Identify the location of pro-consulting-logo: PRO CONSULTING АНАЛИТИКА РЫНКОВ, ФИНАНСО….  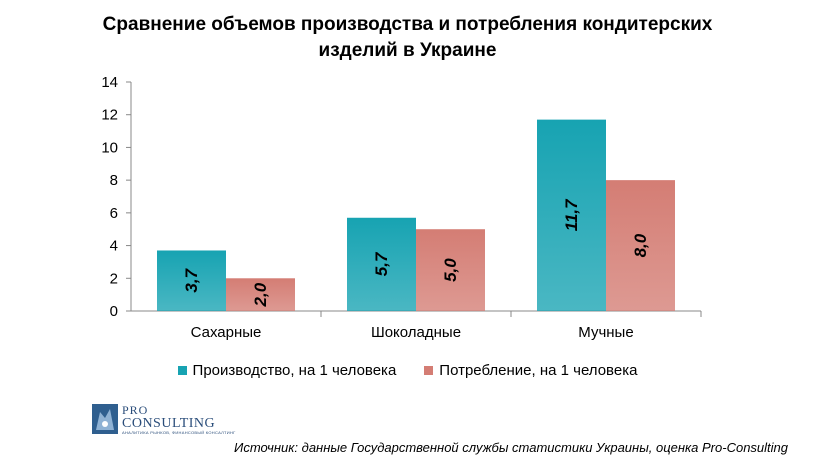
(163, 420).